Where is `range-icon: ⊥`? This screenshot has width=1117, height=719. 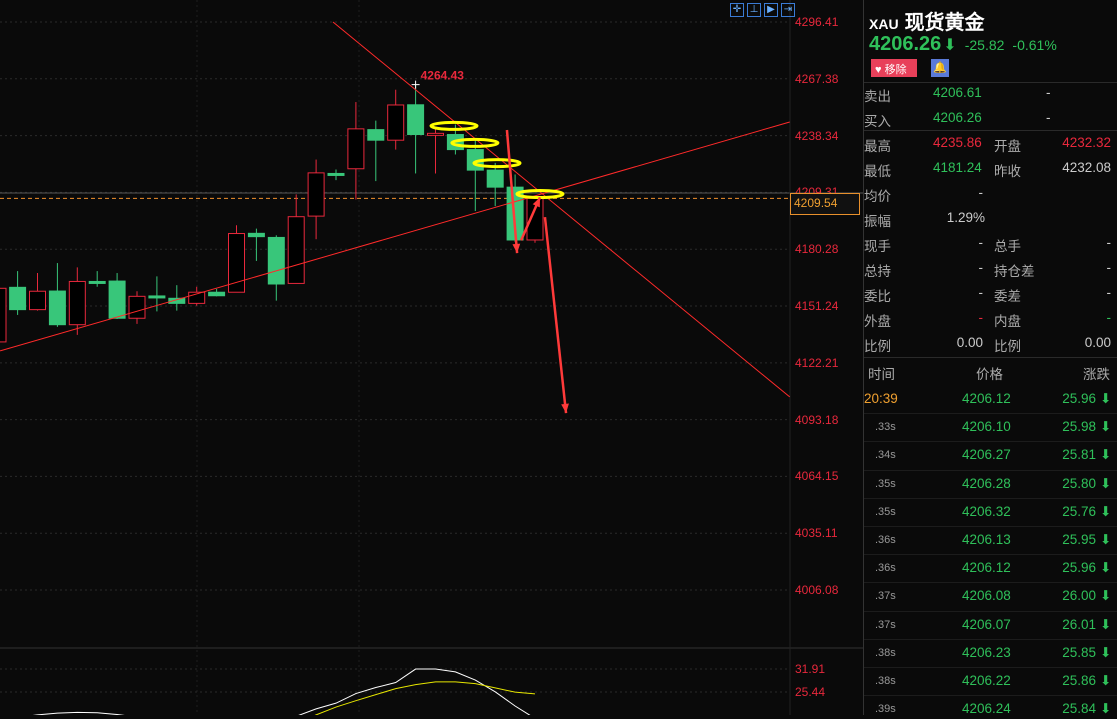 range-icon: ⊥ is located at coordinates (754, 10).